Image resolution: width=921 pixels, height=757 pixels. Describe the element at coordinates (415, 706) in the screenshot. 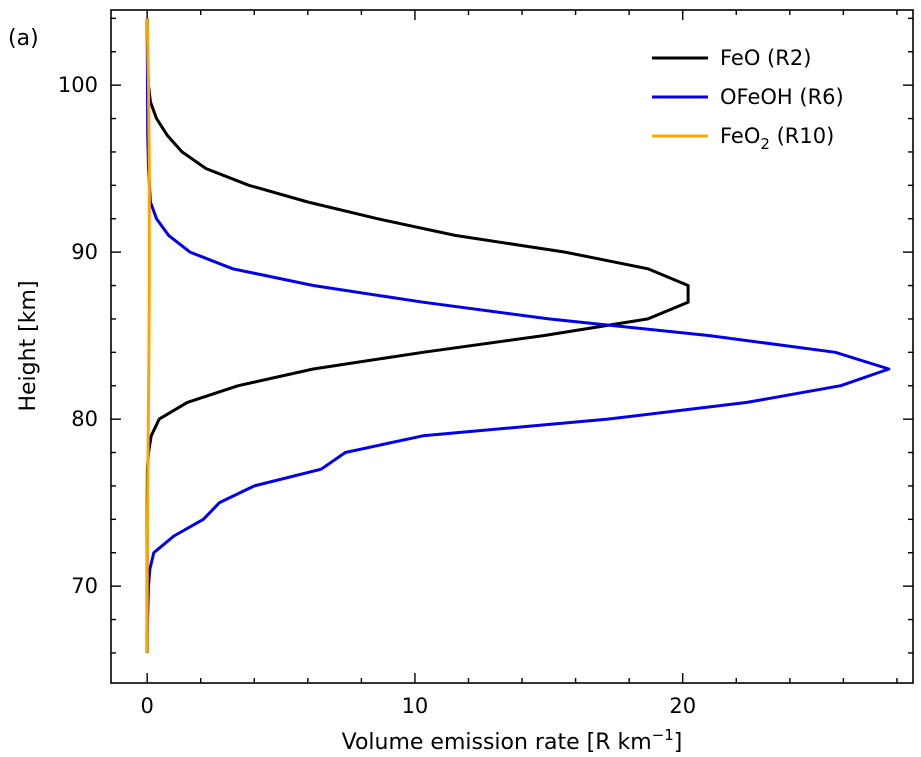

I see `x-tick-label: 10` at that location.